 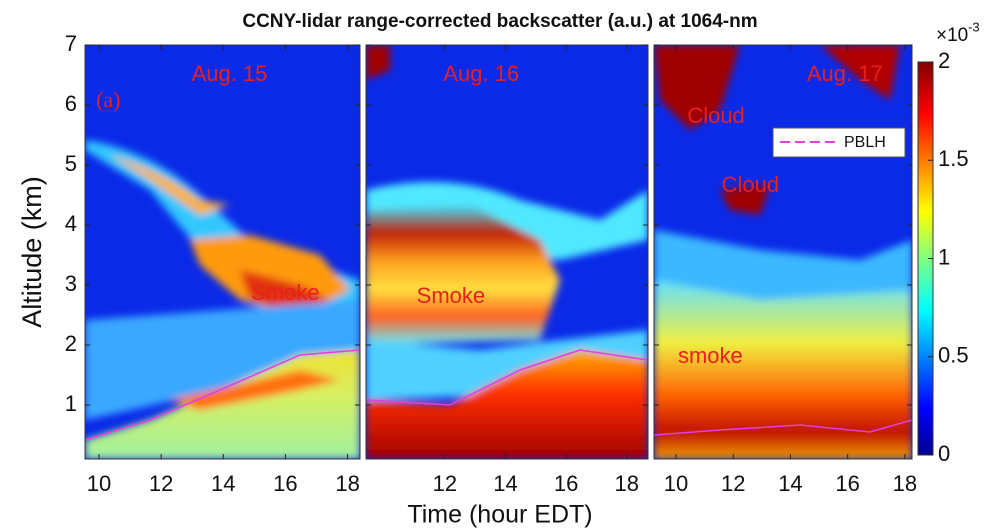 What do you see at coordinates (71, 103) in the screenshot?
I see `y-tick-label: 6` at bounding box center [71, 103].